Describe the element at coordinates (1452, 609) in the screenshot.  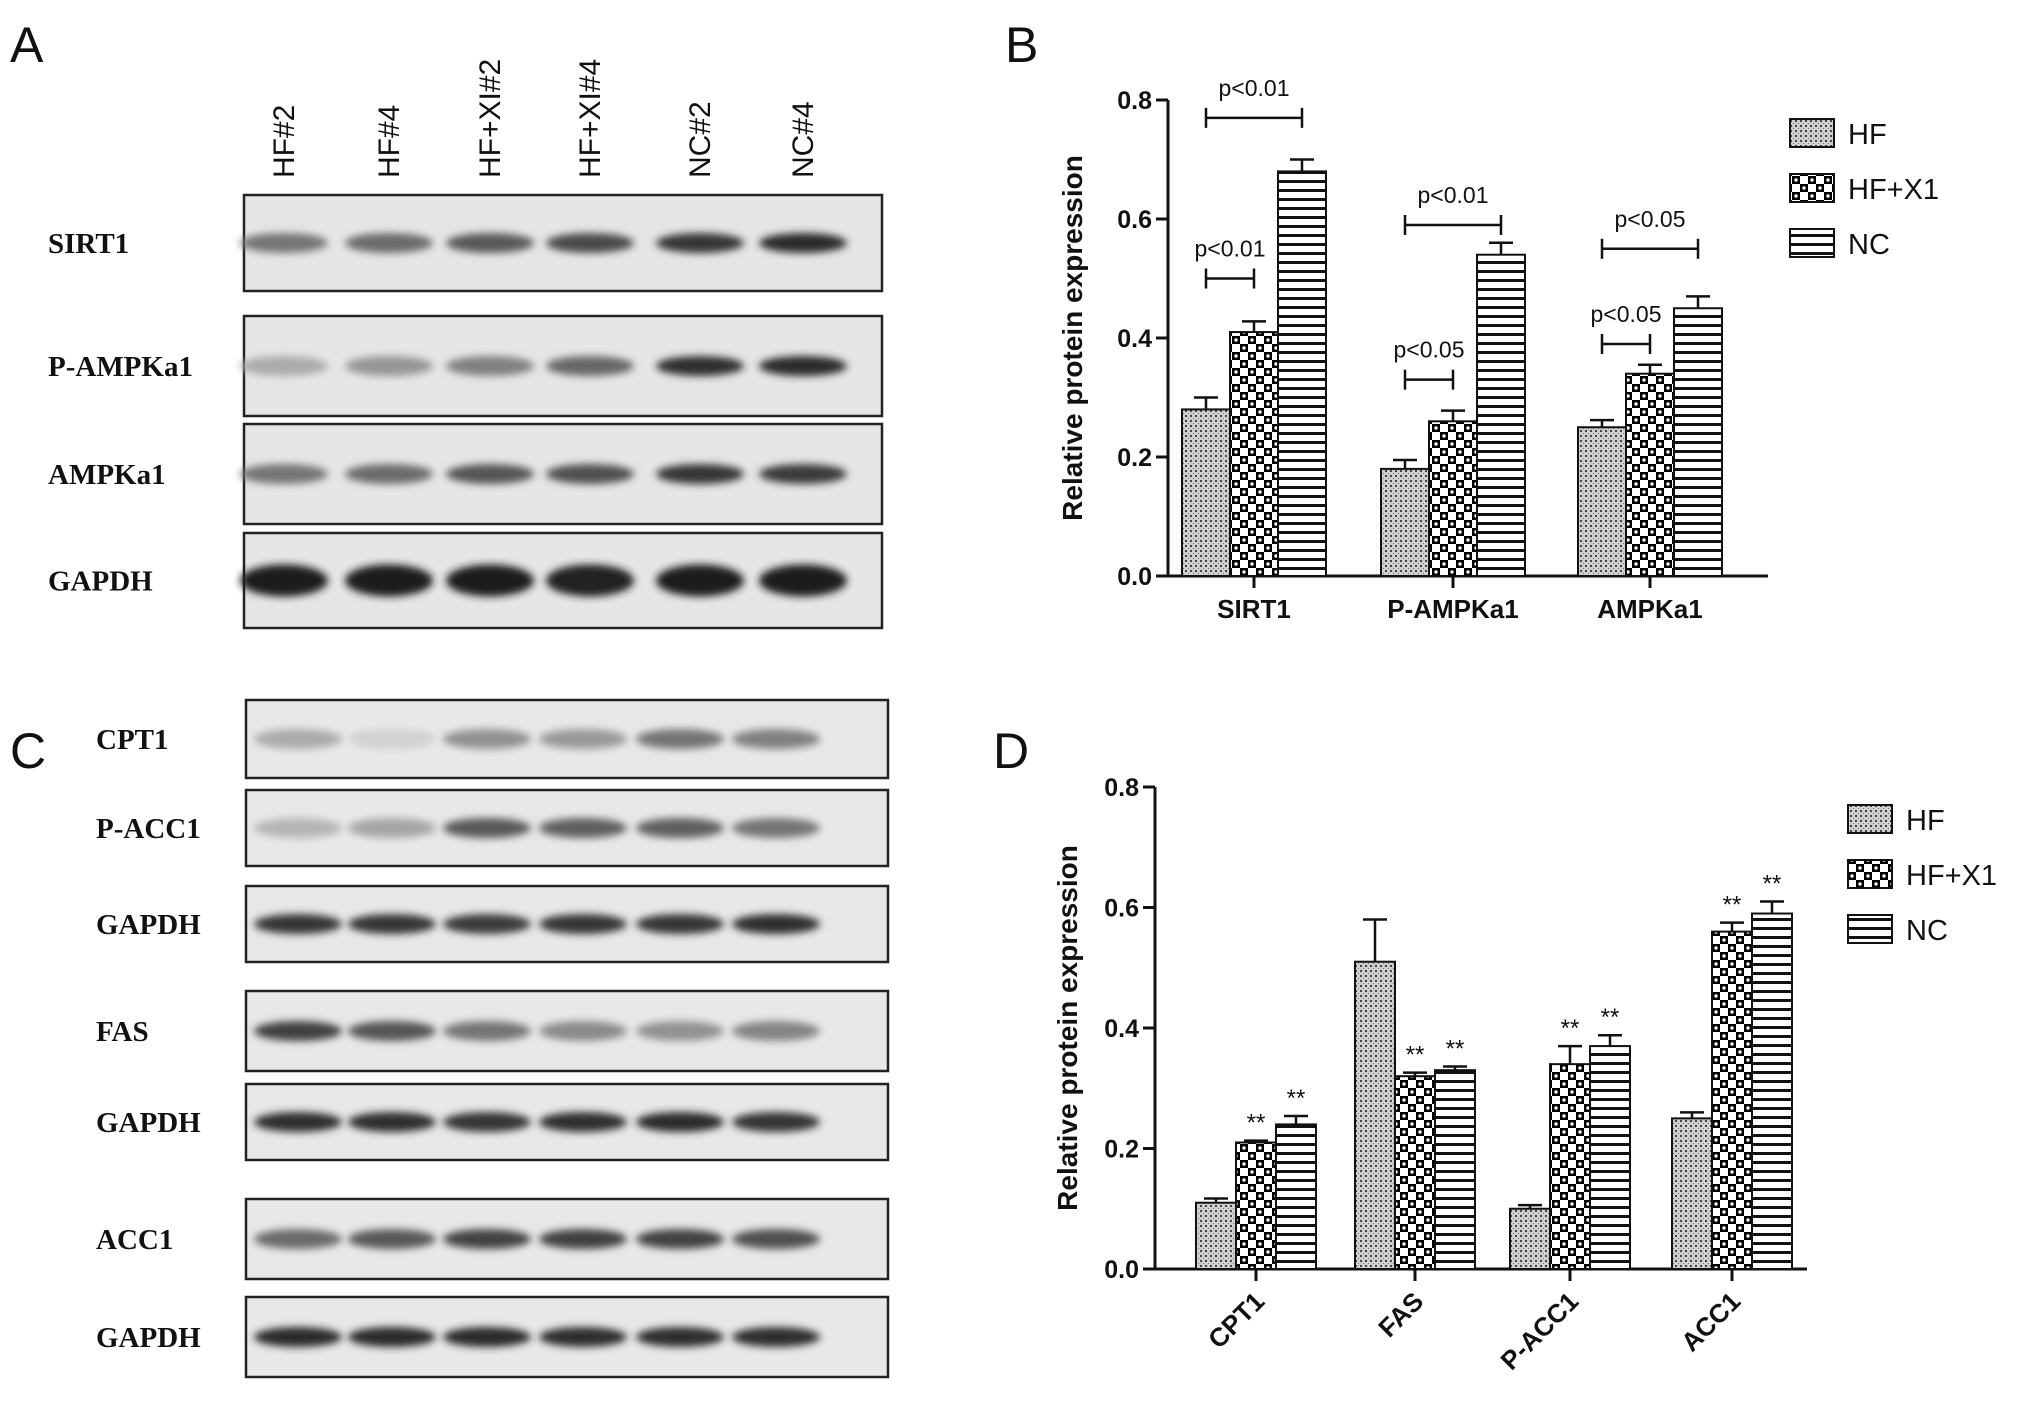
I see `x-category-label: P-AMPKa1` at that location.